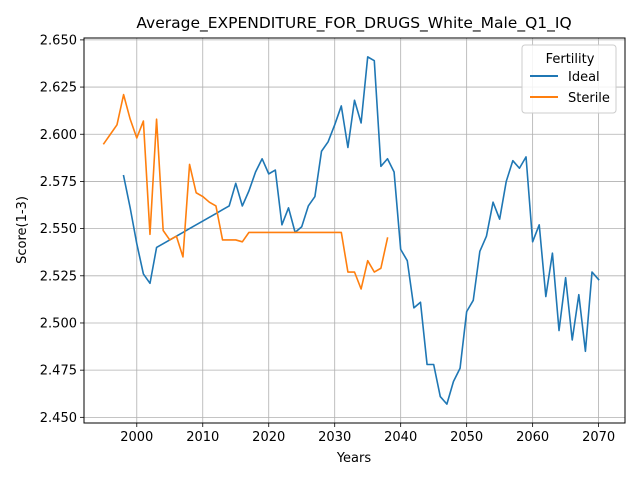 Image resolution: width=640 pixels, height=480 pixels. I want to click on y-tick-label: 2.575, so click(58, 182).